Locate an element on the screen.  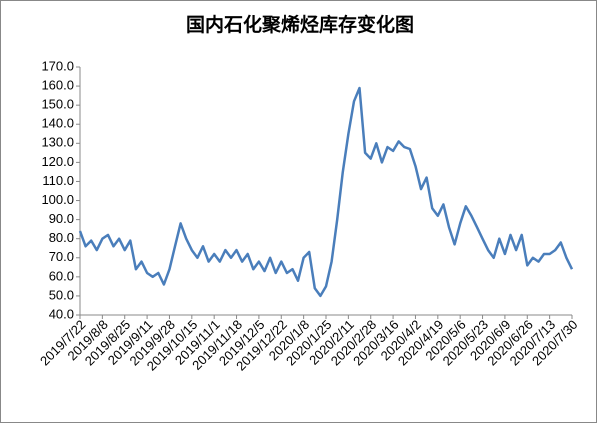
y-tick-label: 70.0 is located at coordinates (61, 256).